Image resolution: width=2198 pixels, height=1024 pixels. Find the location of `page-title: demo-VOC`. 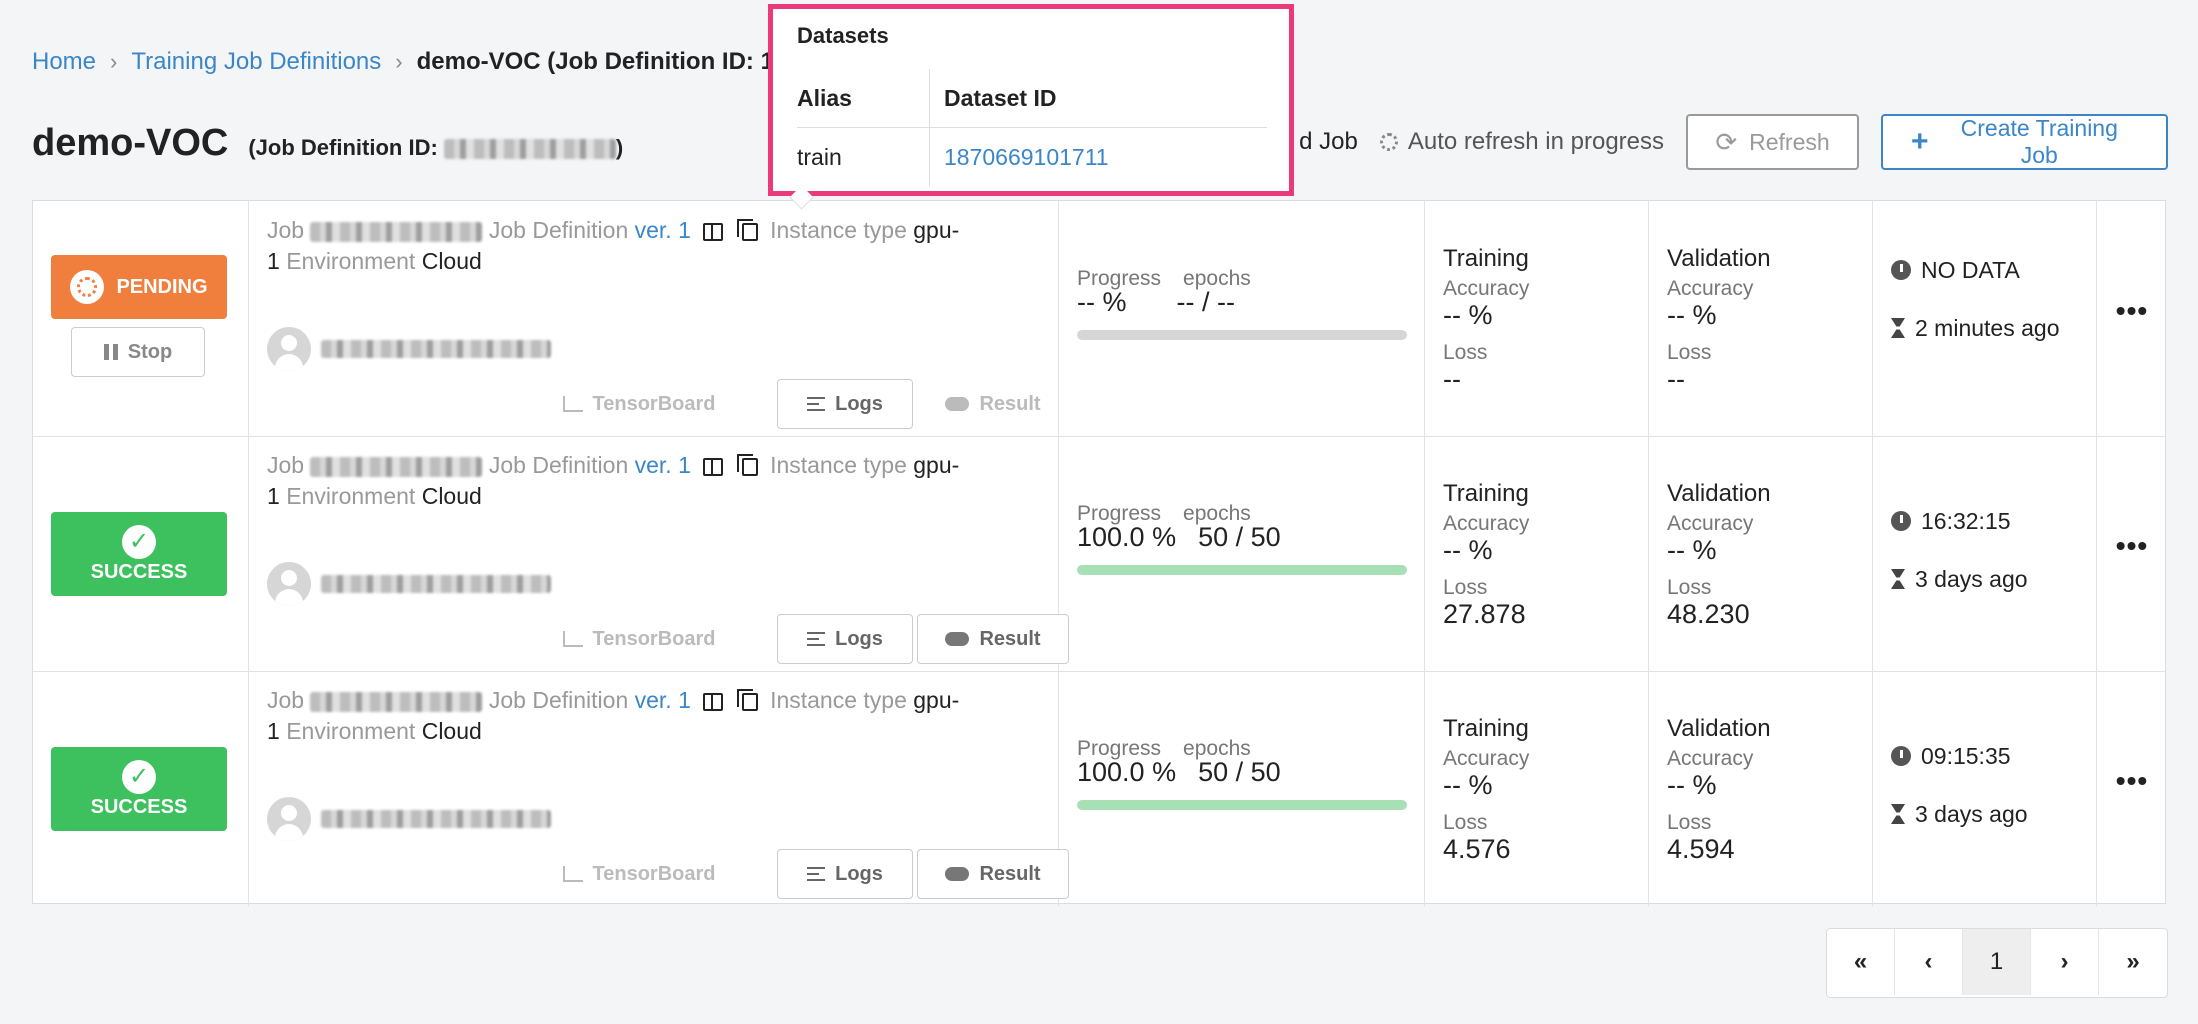

page-title: demo-VOC is located at coordinates (130, 143).